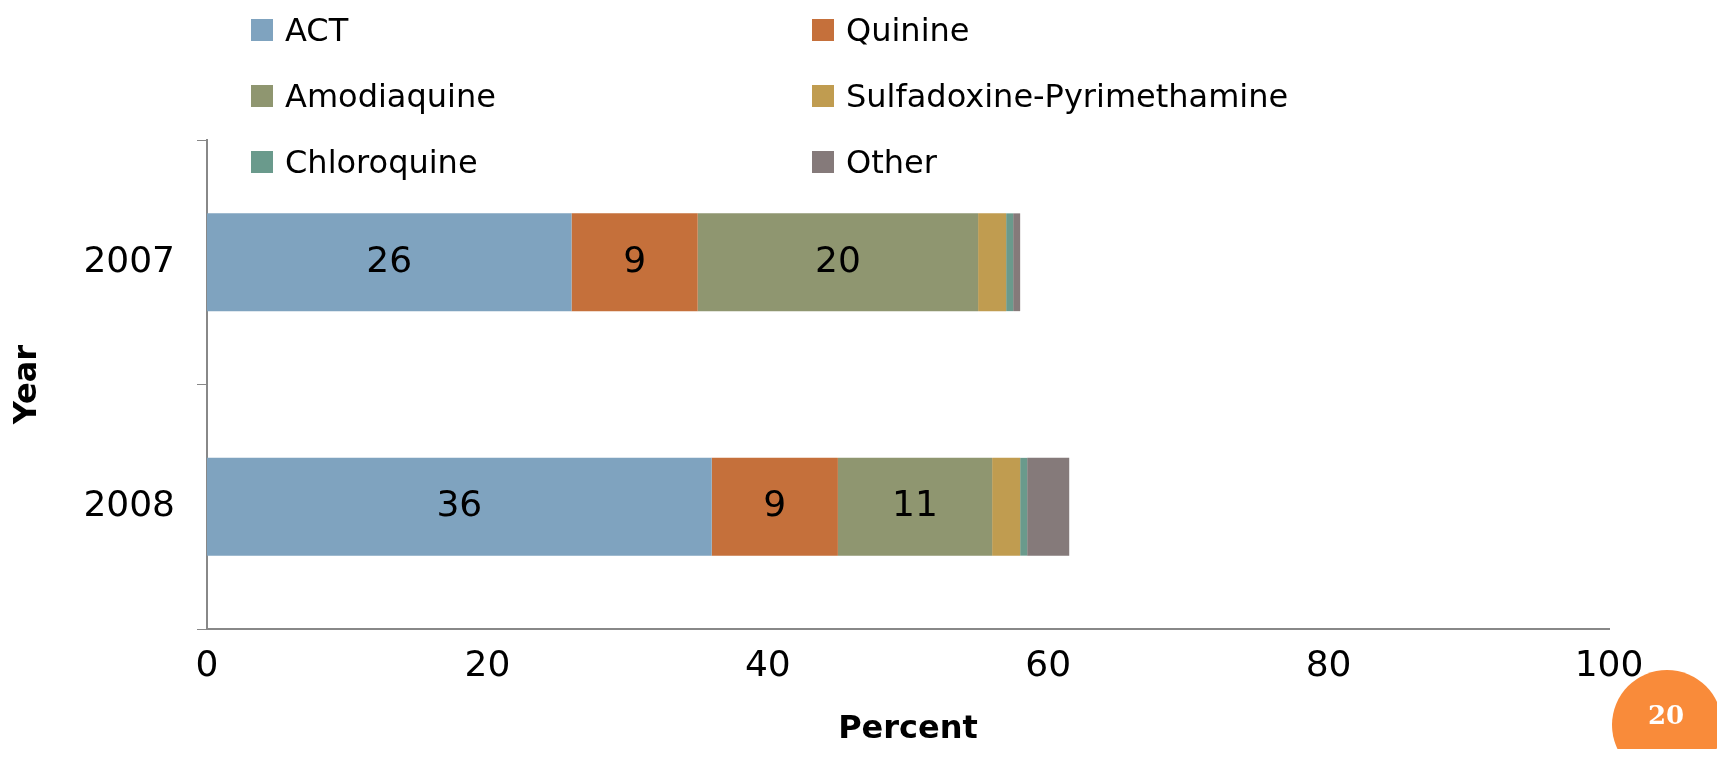 The image size is (1725, 757). What do you see at coordinates (891, 162) in the screenshot?
I see `legend-label: Other` at bounding box center [891, 162].